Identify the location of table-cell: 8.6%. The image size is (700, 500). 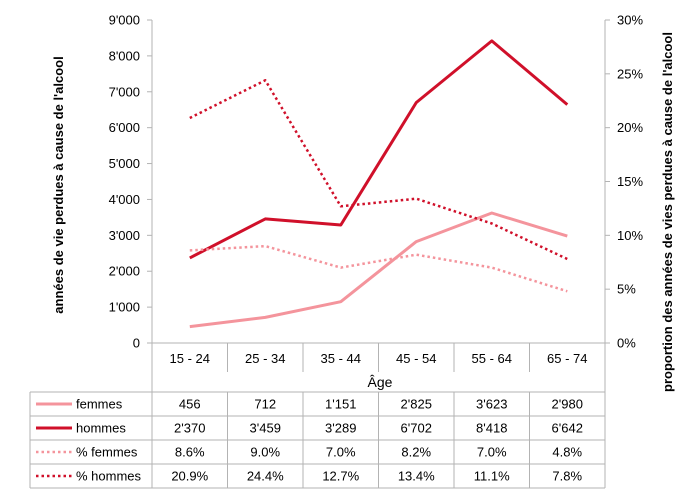
(190, 452).